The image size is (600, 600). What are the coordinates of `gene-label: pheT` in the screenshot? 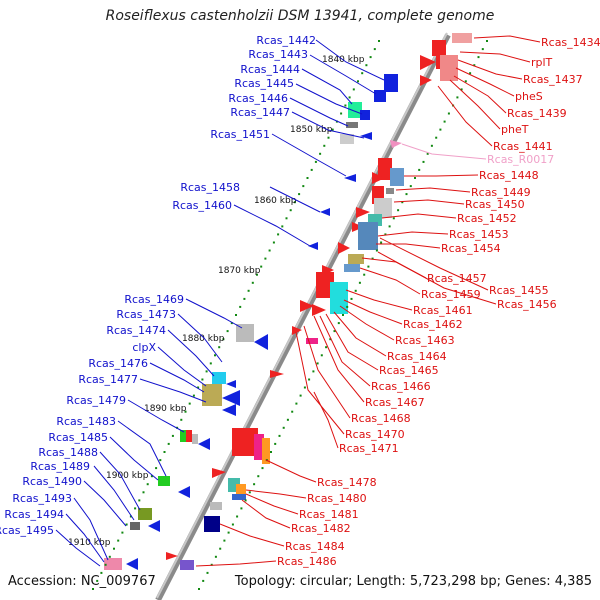 It's located at (515, 129).